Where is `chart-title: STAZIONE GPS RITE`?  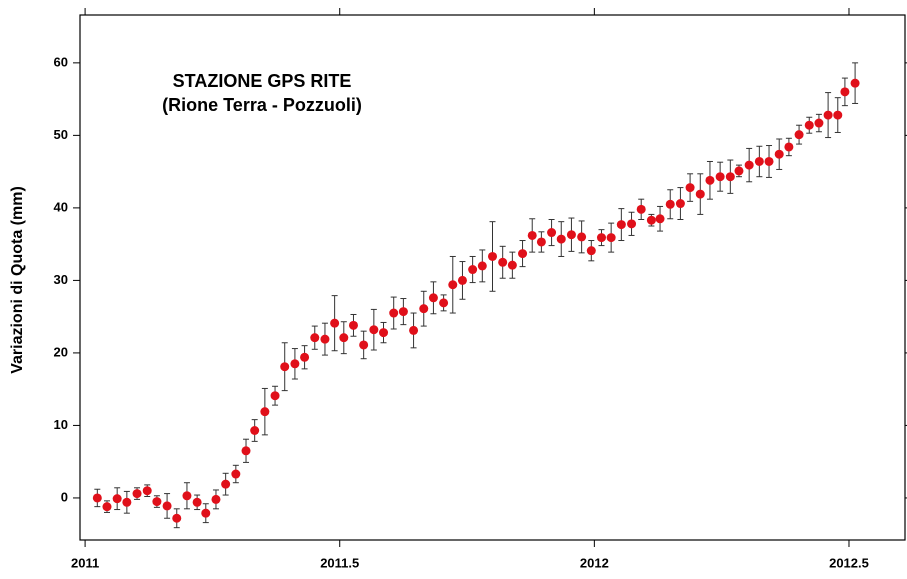
chart-title: STAZIONE GPS RITE is located at coordinates (262, 81).